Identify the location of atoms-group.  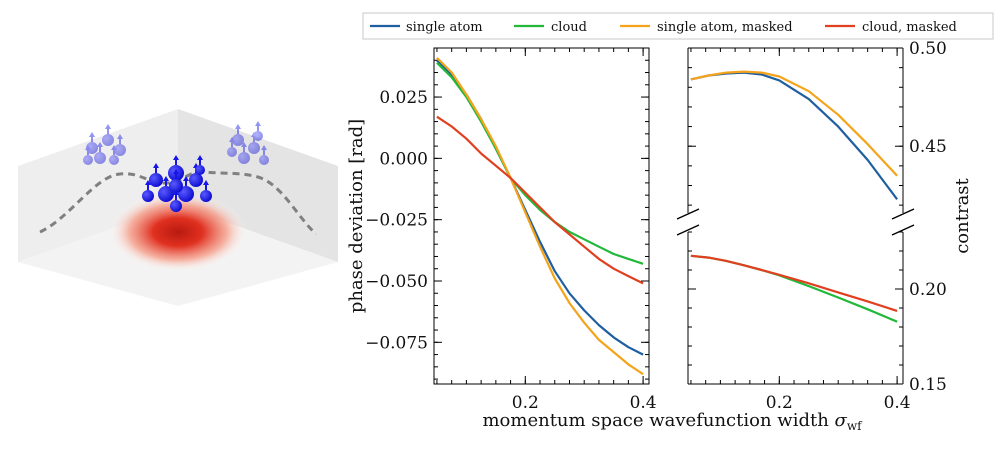
(177, 183).